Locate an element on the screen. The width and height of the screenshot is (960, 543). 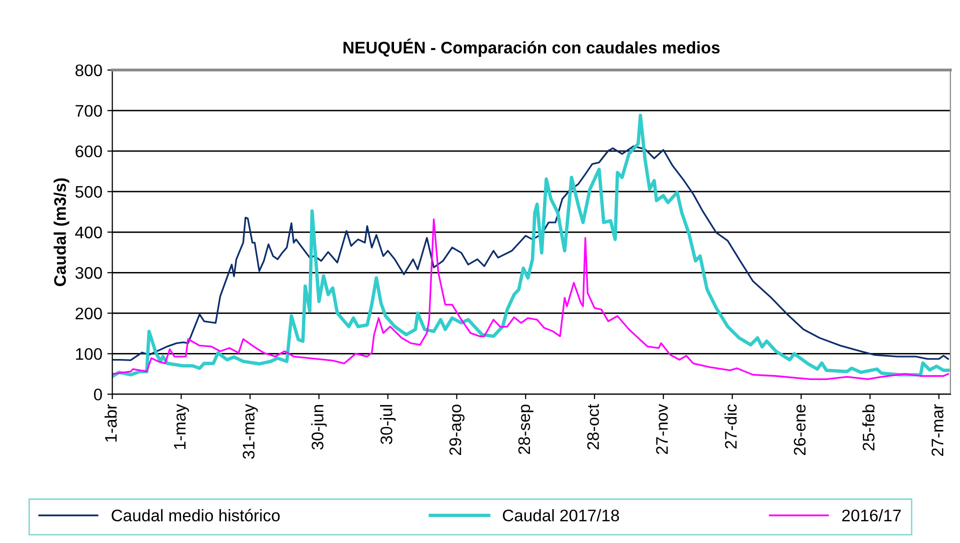
y-axis-title: Caudal (m3/s) is located at coordinates (62, 232).